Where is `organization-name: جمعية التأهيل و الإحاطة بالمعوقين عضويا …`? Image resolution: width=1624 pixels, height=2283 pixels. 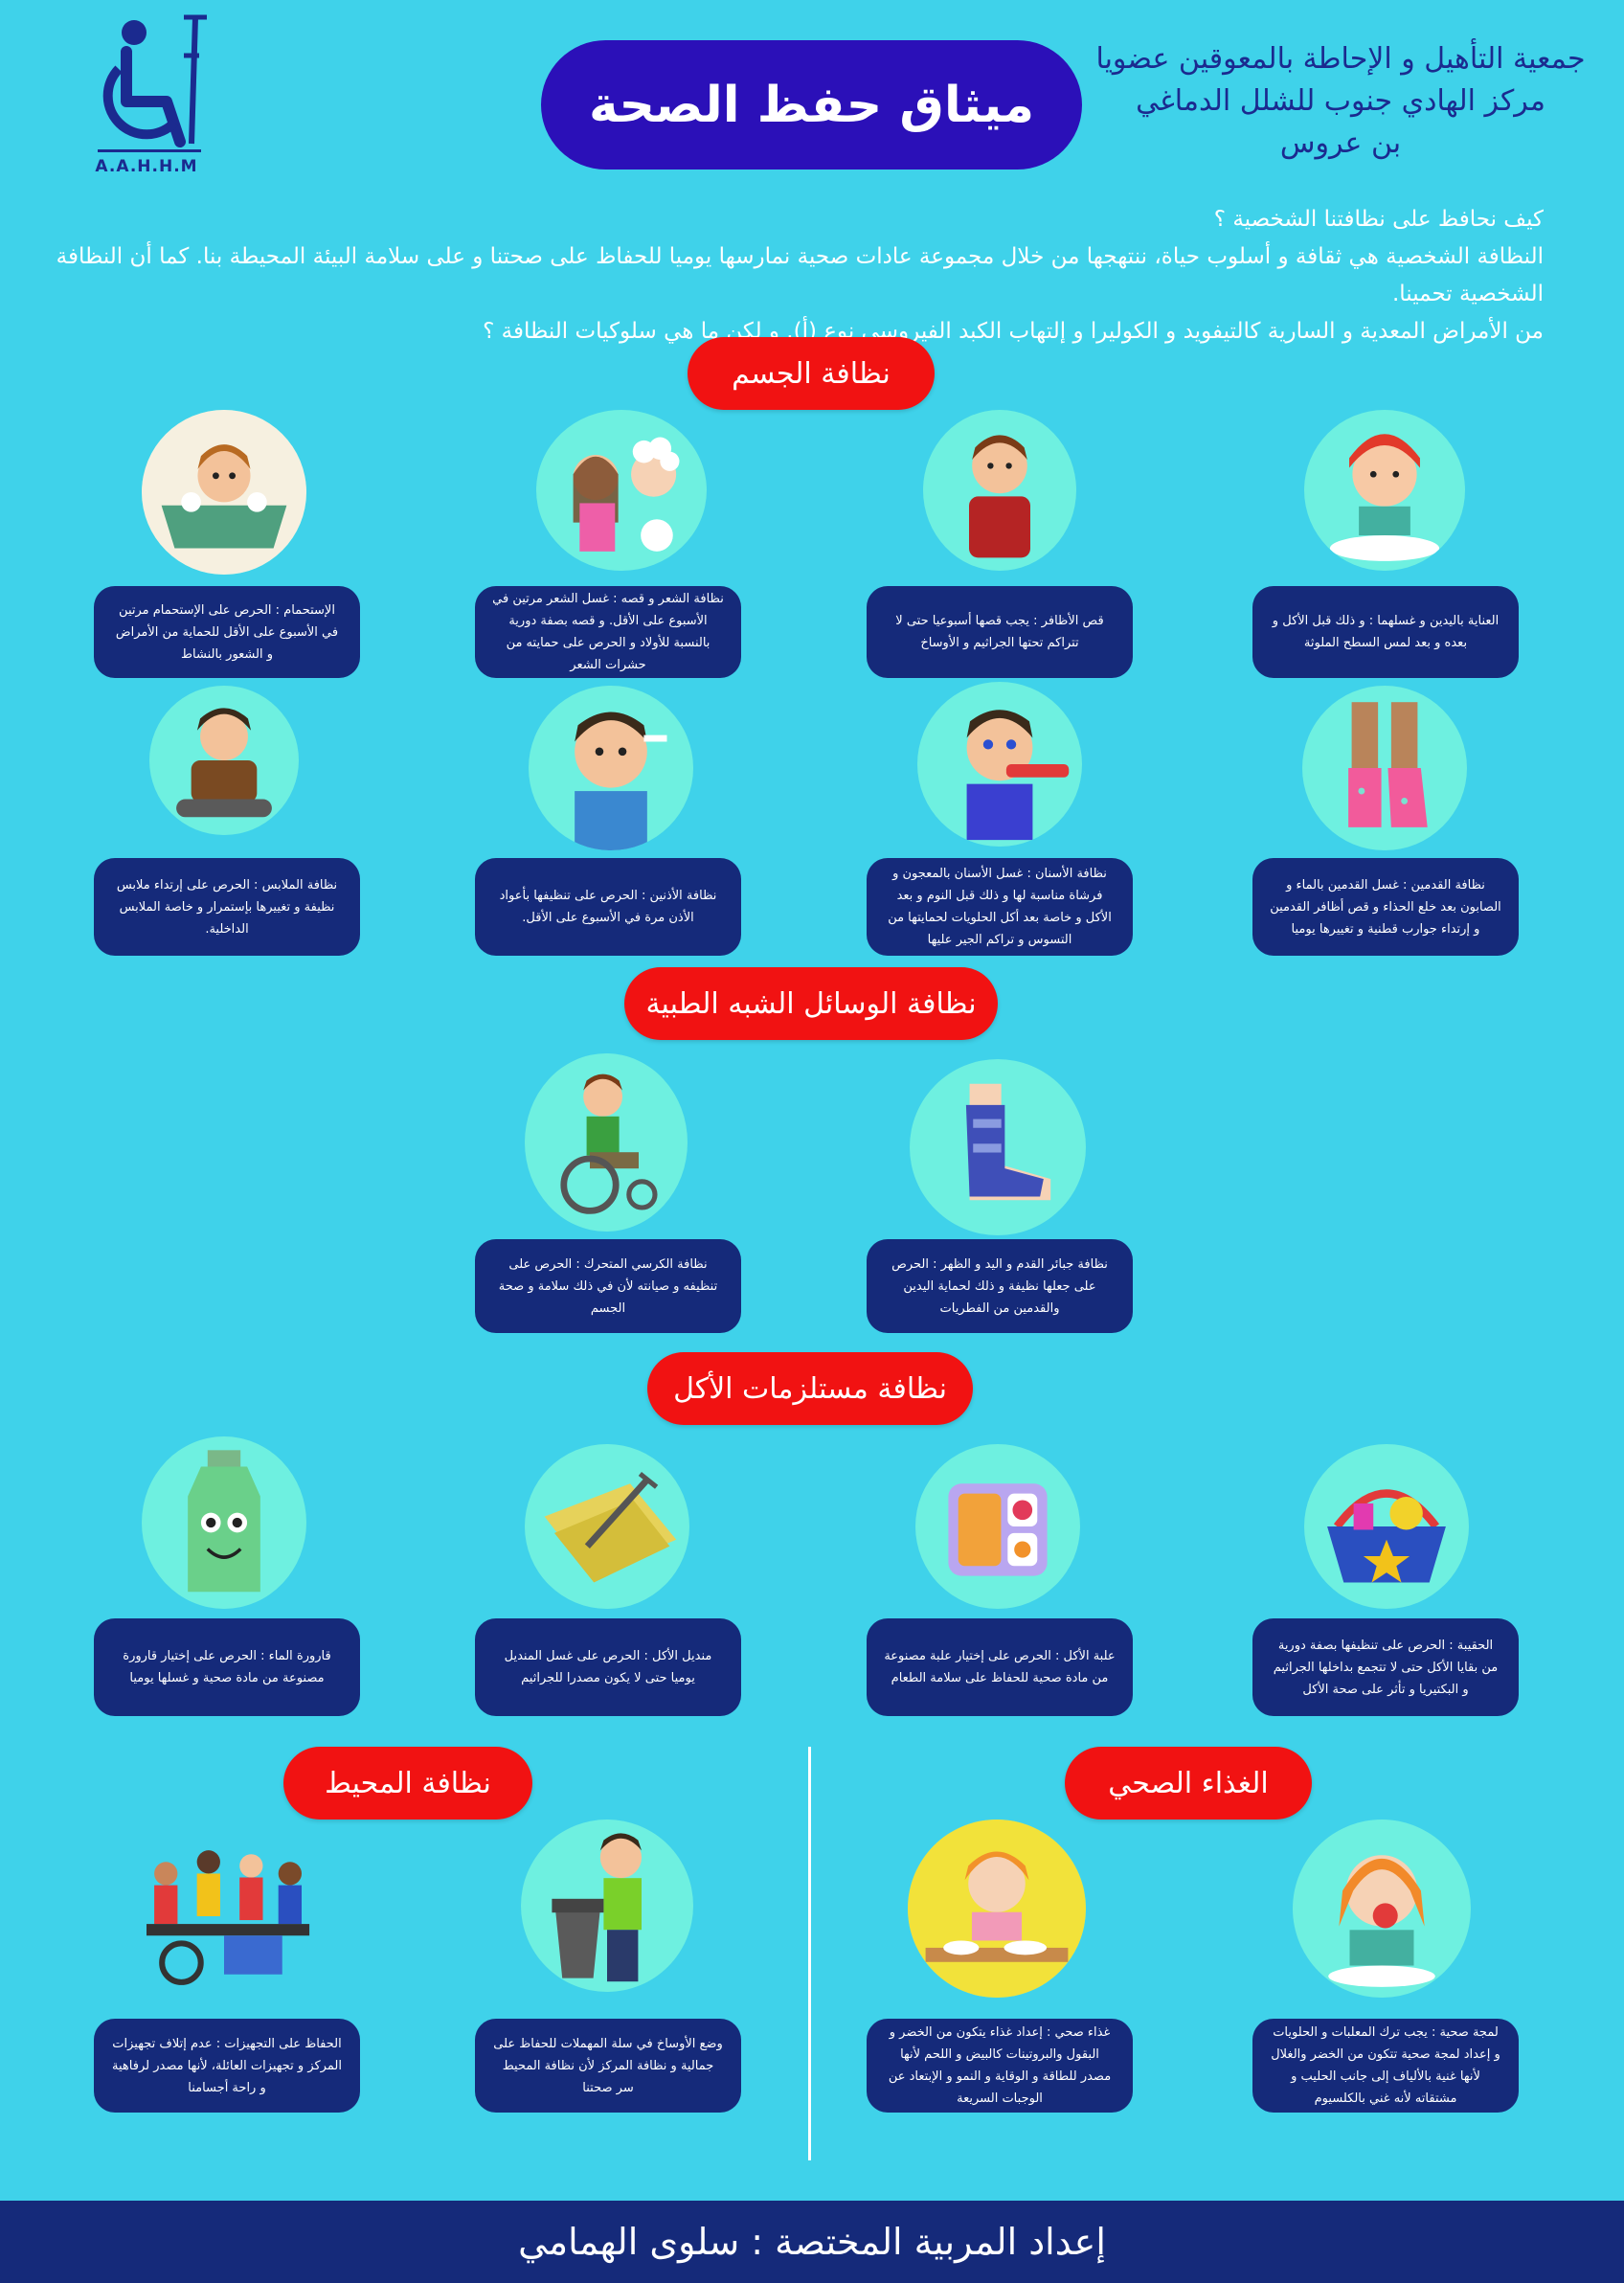
organization-name: جمعية التأهيل و الإحاطة بالمعوقين عضويا … is located at coordinates (1341, 101).